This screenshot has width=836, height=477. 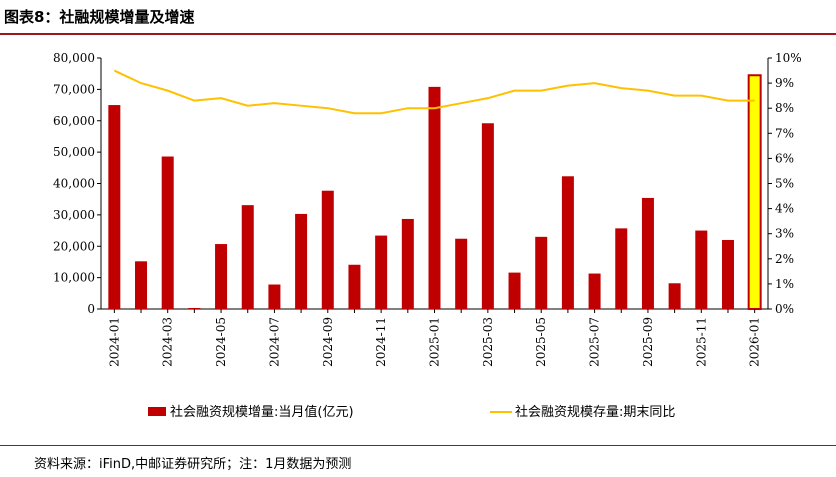 I want to click on x-tick-label: 2024-07, so click(x=274, y=342).